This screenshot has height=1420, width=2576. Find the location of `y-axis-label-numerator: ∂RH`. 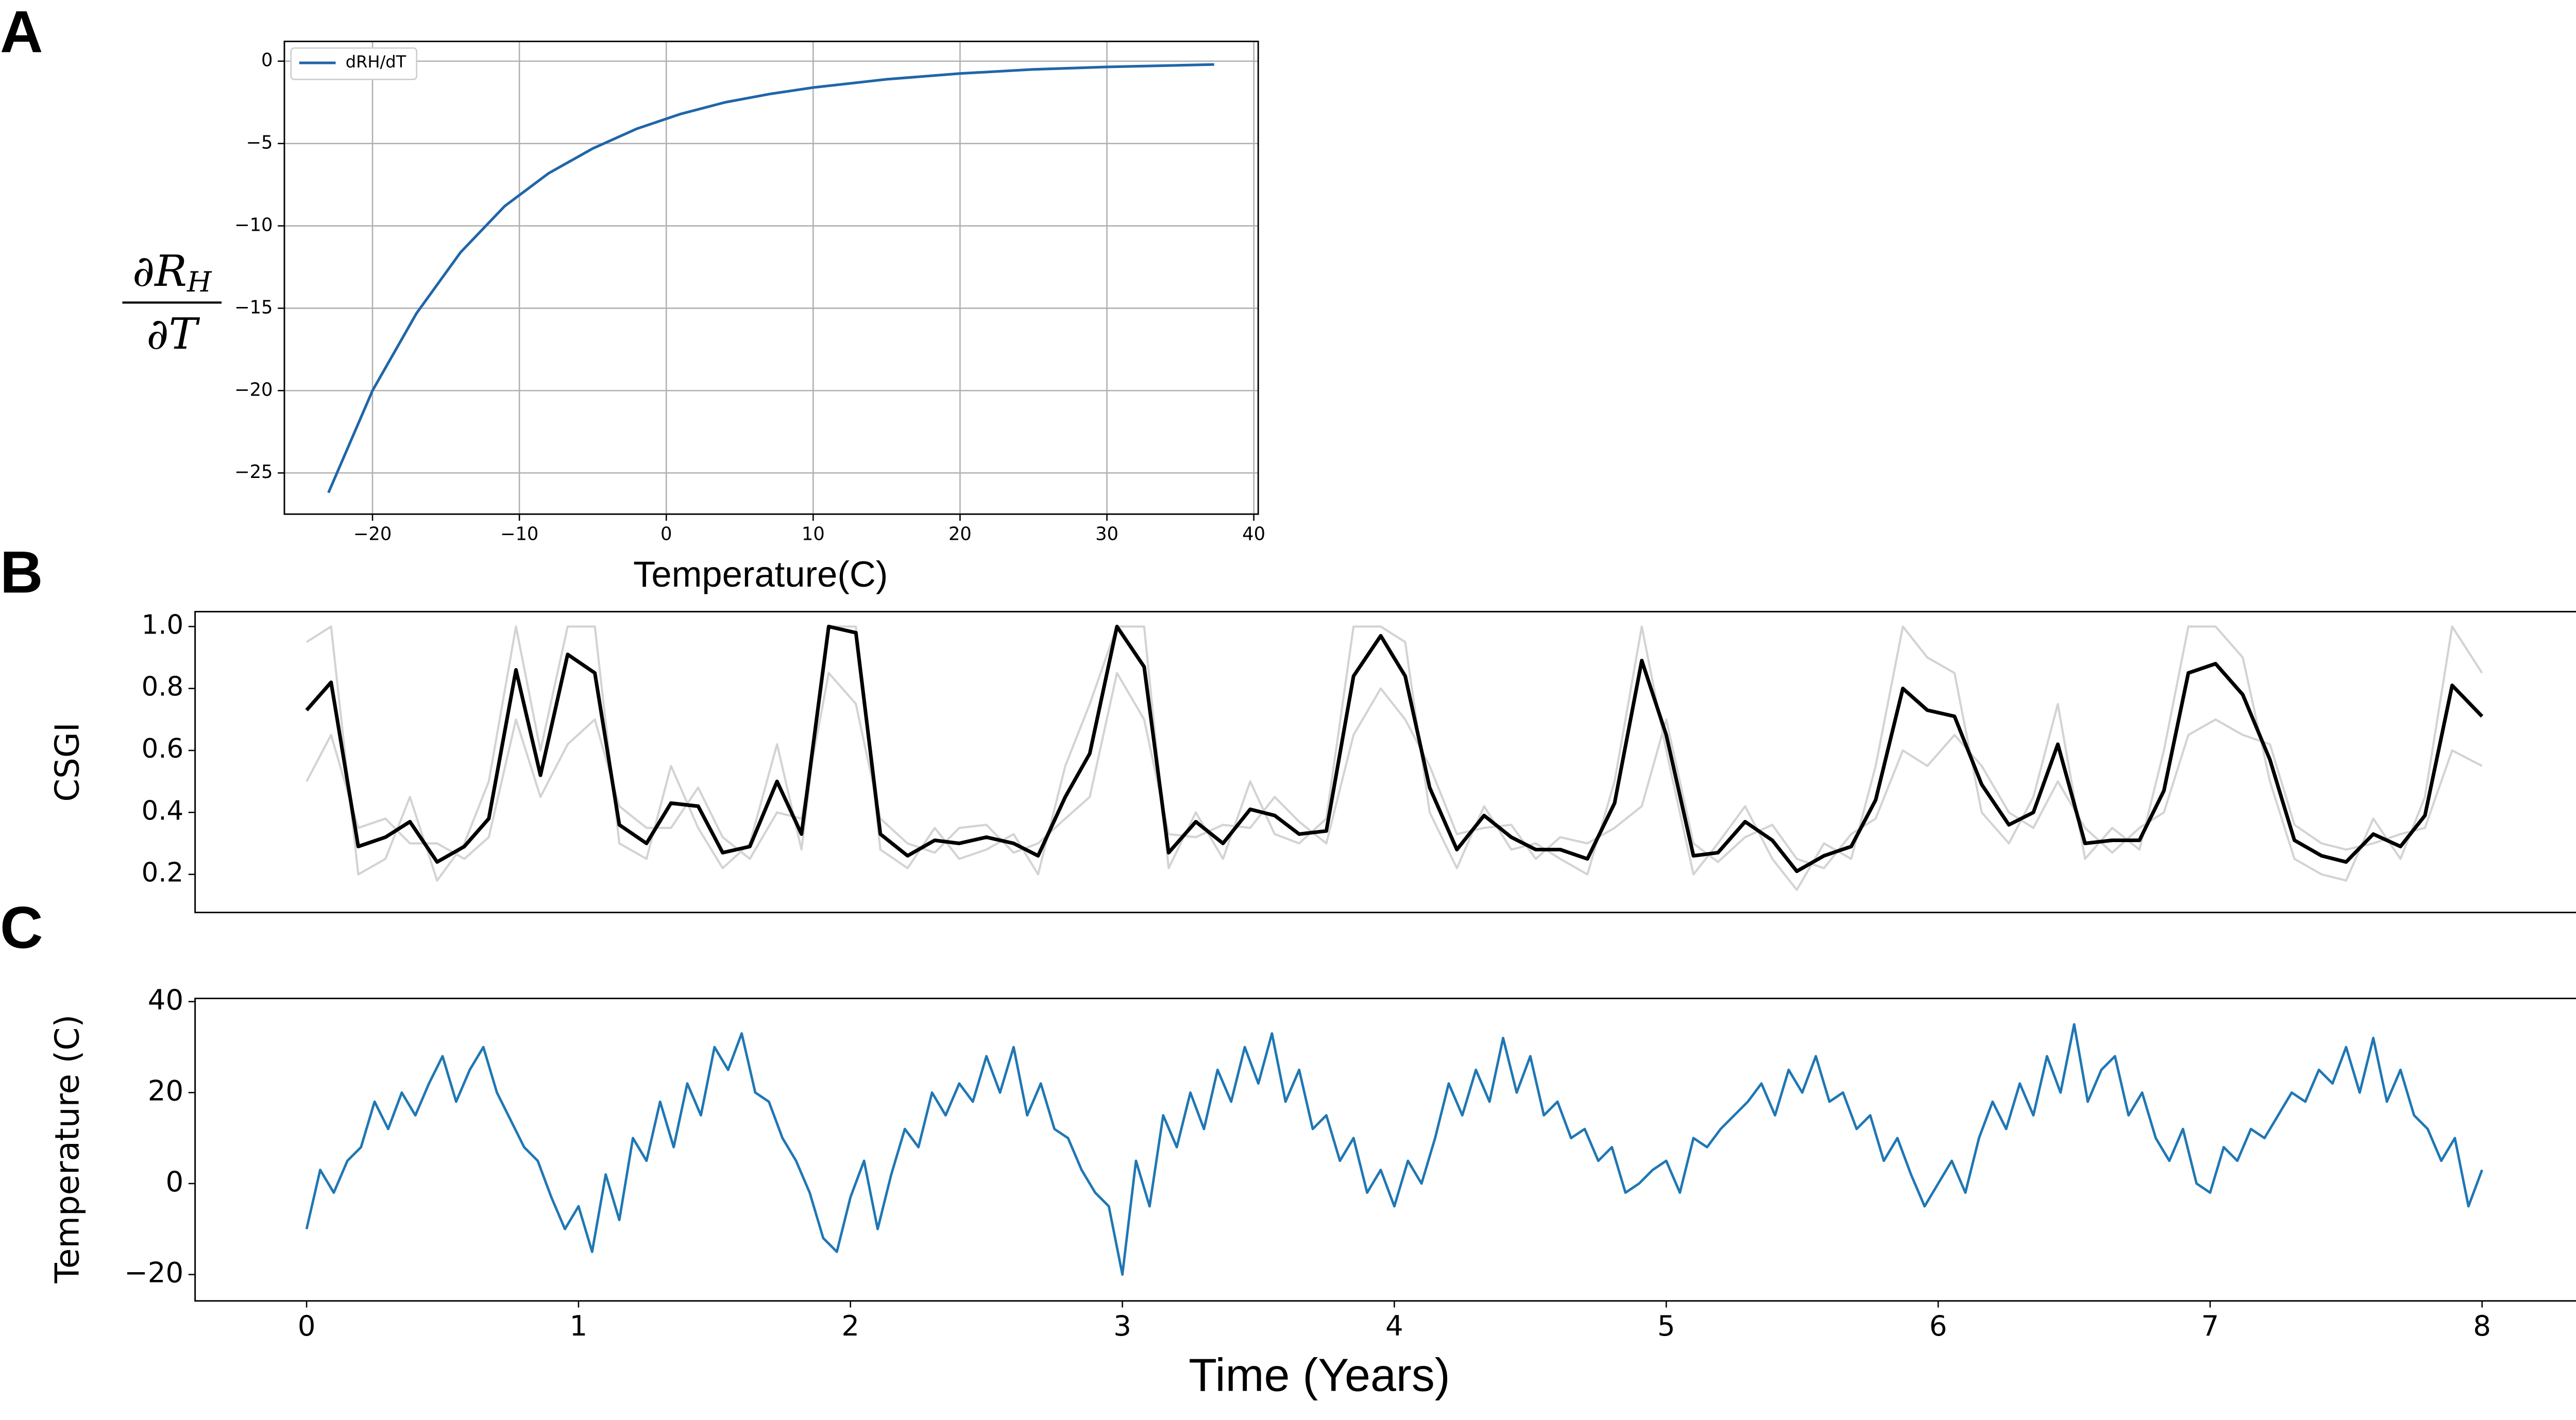

y-axis-label-numerator: ∂RH is located at coordinates (172, 272).